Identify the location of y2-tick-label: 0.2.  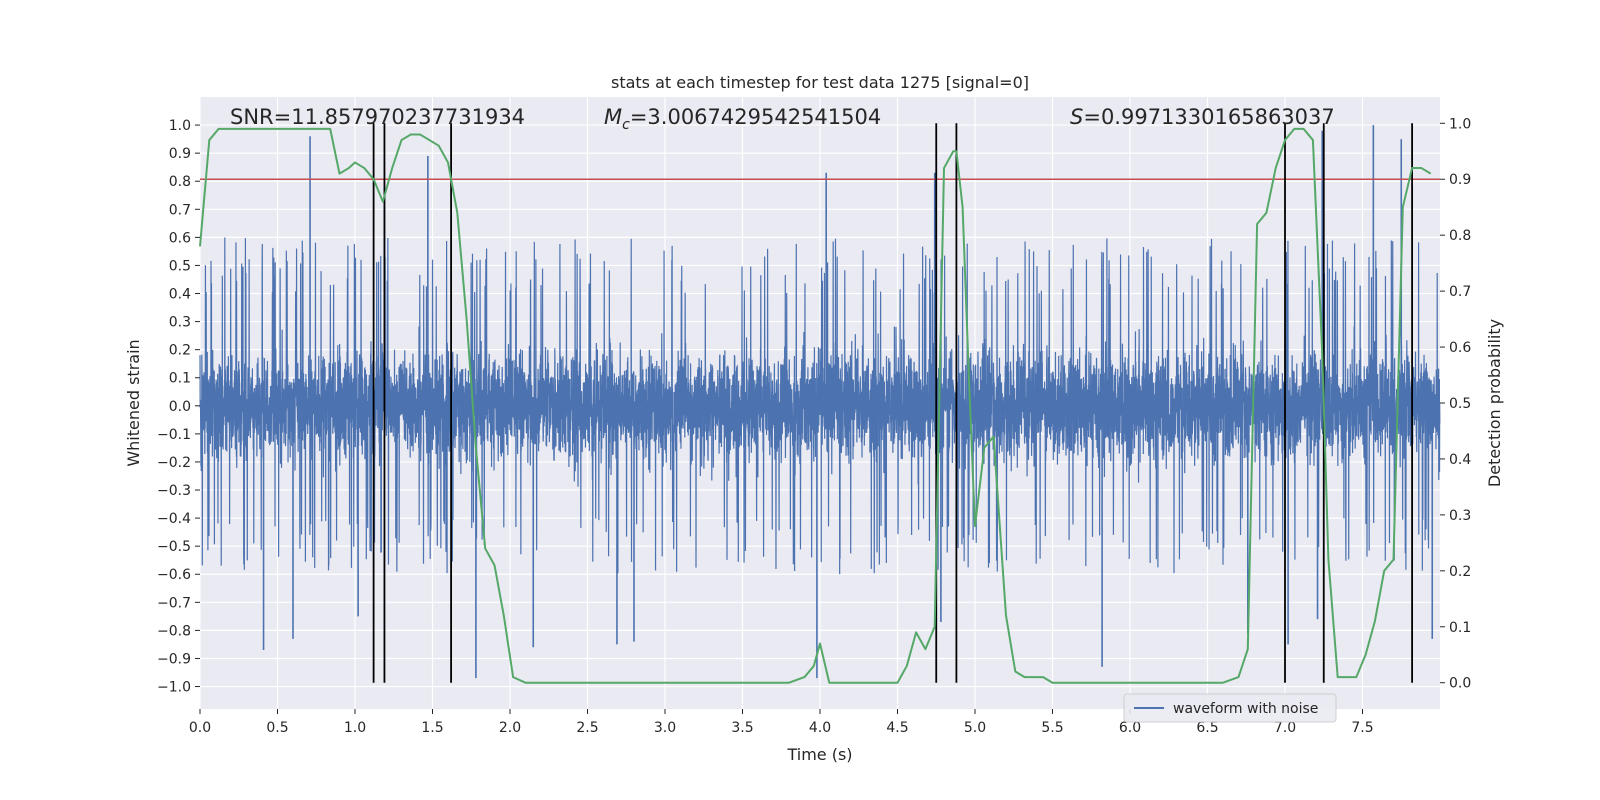
(1460, 572).